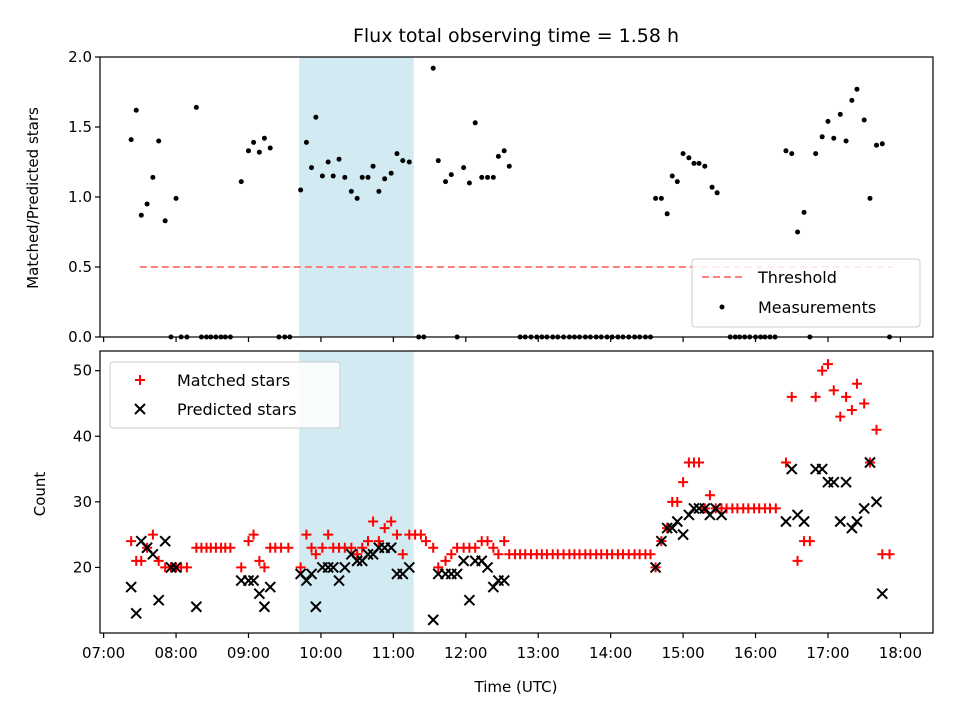 The image size is (960, 720). I want to click on x-tick-label: 13:00, so click(538, 653).